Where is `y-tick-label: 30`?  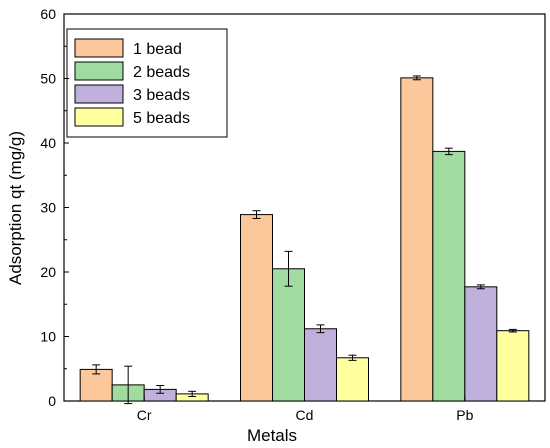
y-tick-label: 30 is located at coordinates (48, 208).